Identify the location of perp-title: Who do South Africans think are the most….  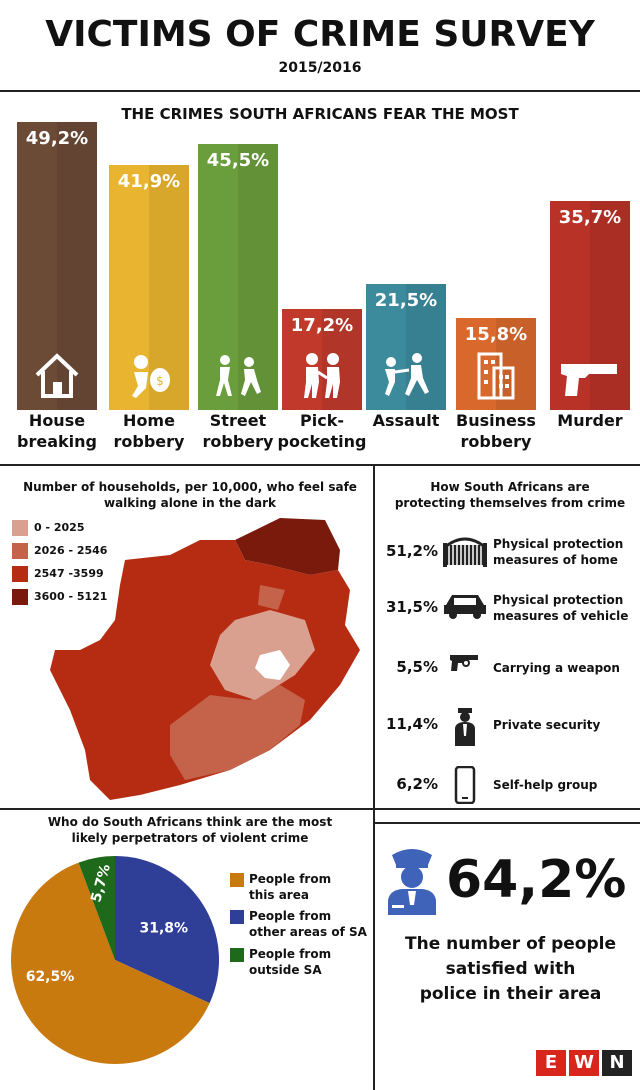
(190, 830).